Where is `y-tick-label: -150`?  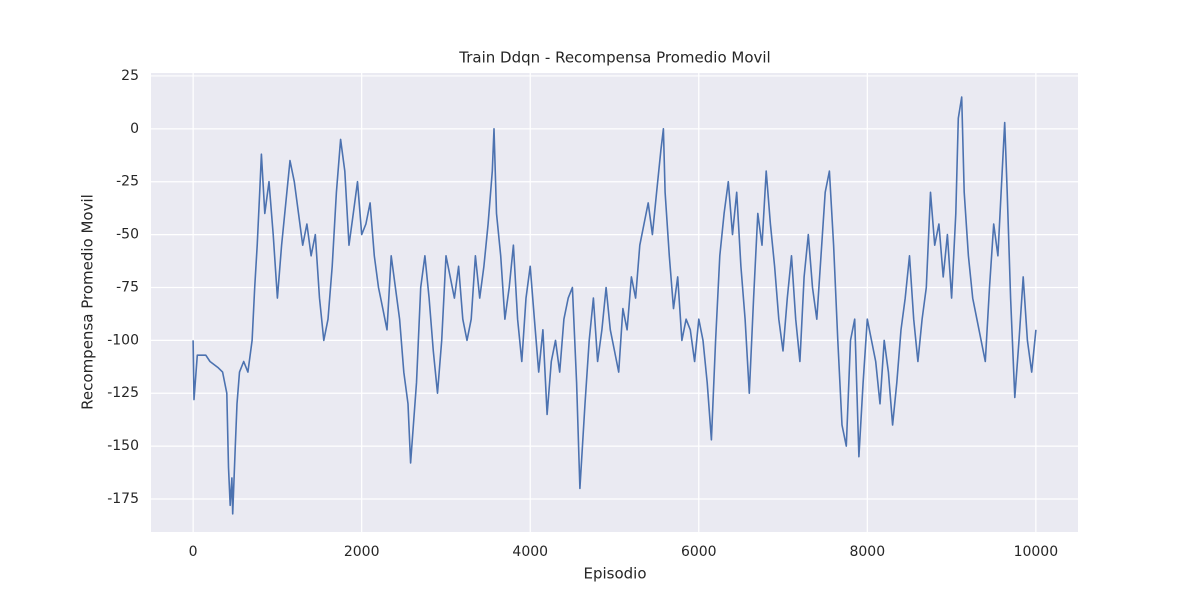 y-tick-label: -150 is located at coordinates (123, 446).